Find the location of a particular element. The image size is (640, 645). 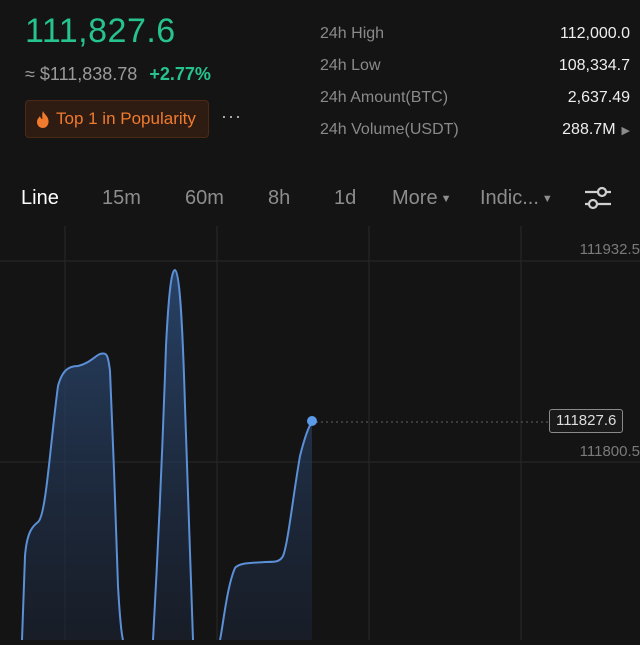

stat-24h-amount: 24h Amount(BTC) 2,637.49 is located at coordinates (475, 98).